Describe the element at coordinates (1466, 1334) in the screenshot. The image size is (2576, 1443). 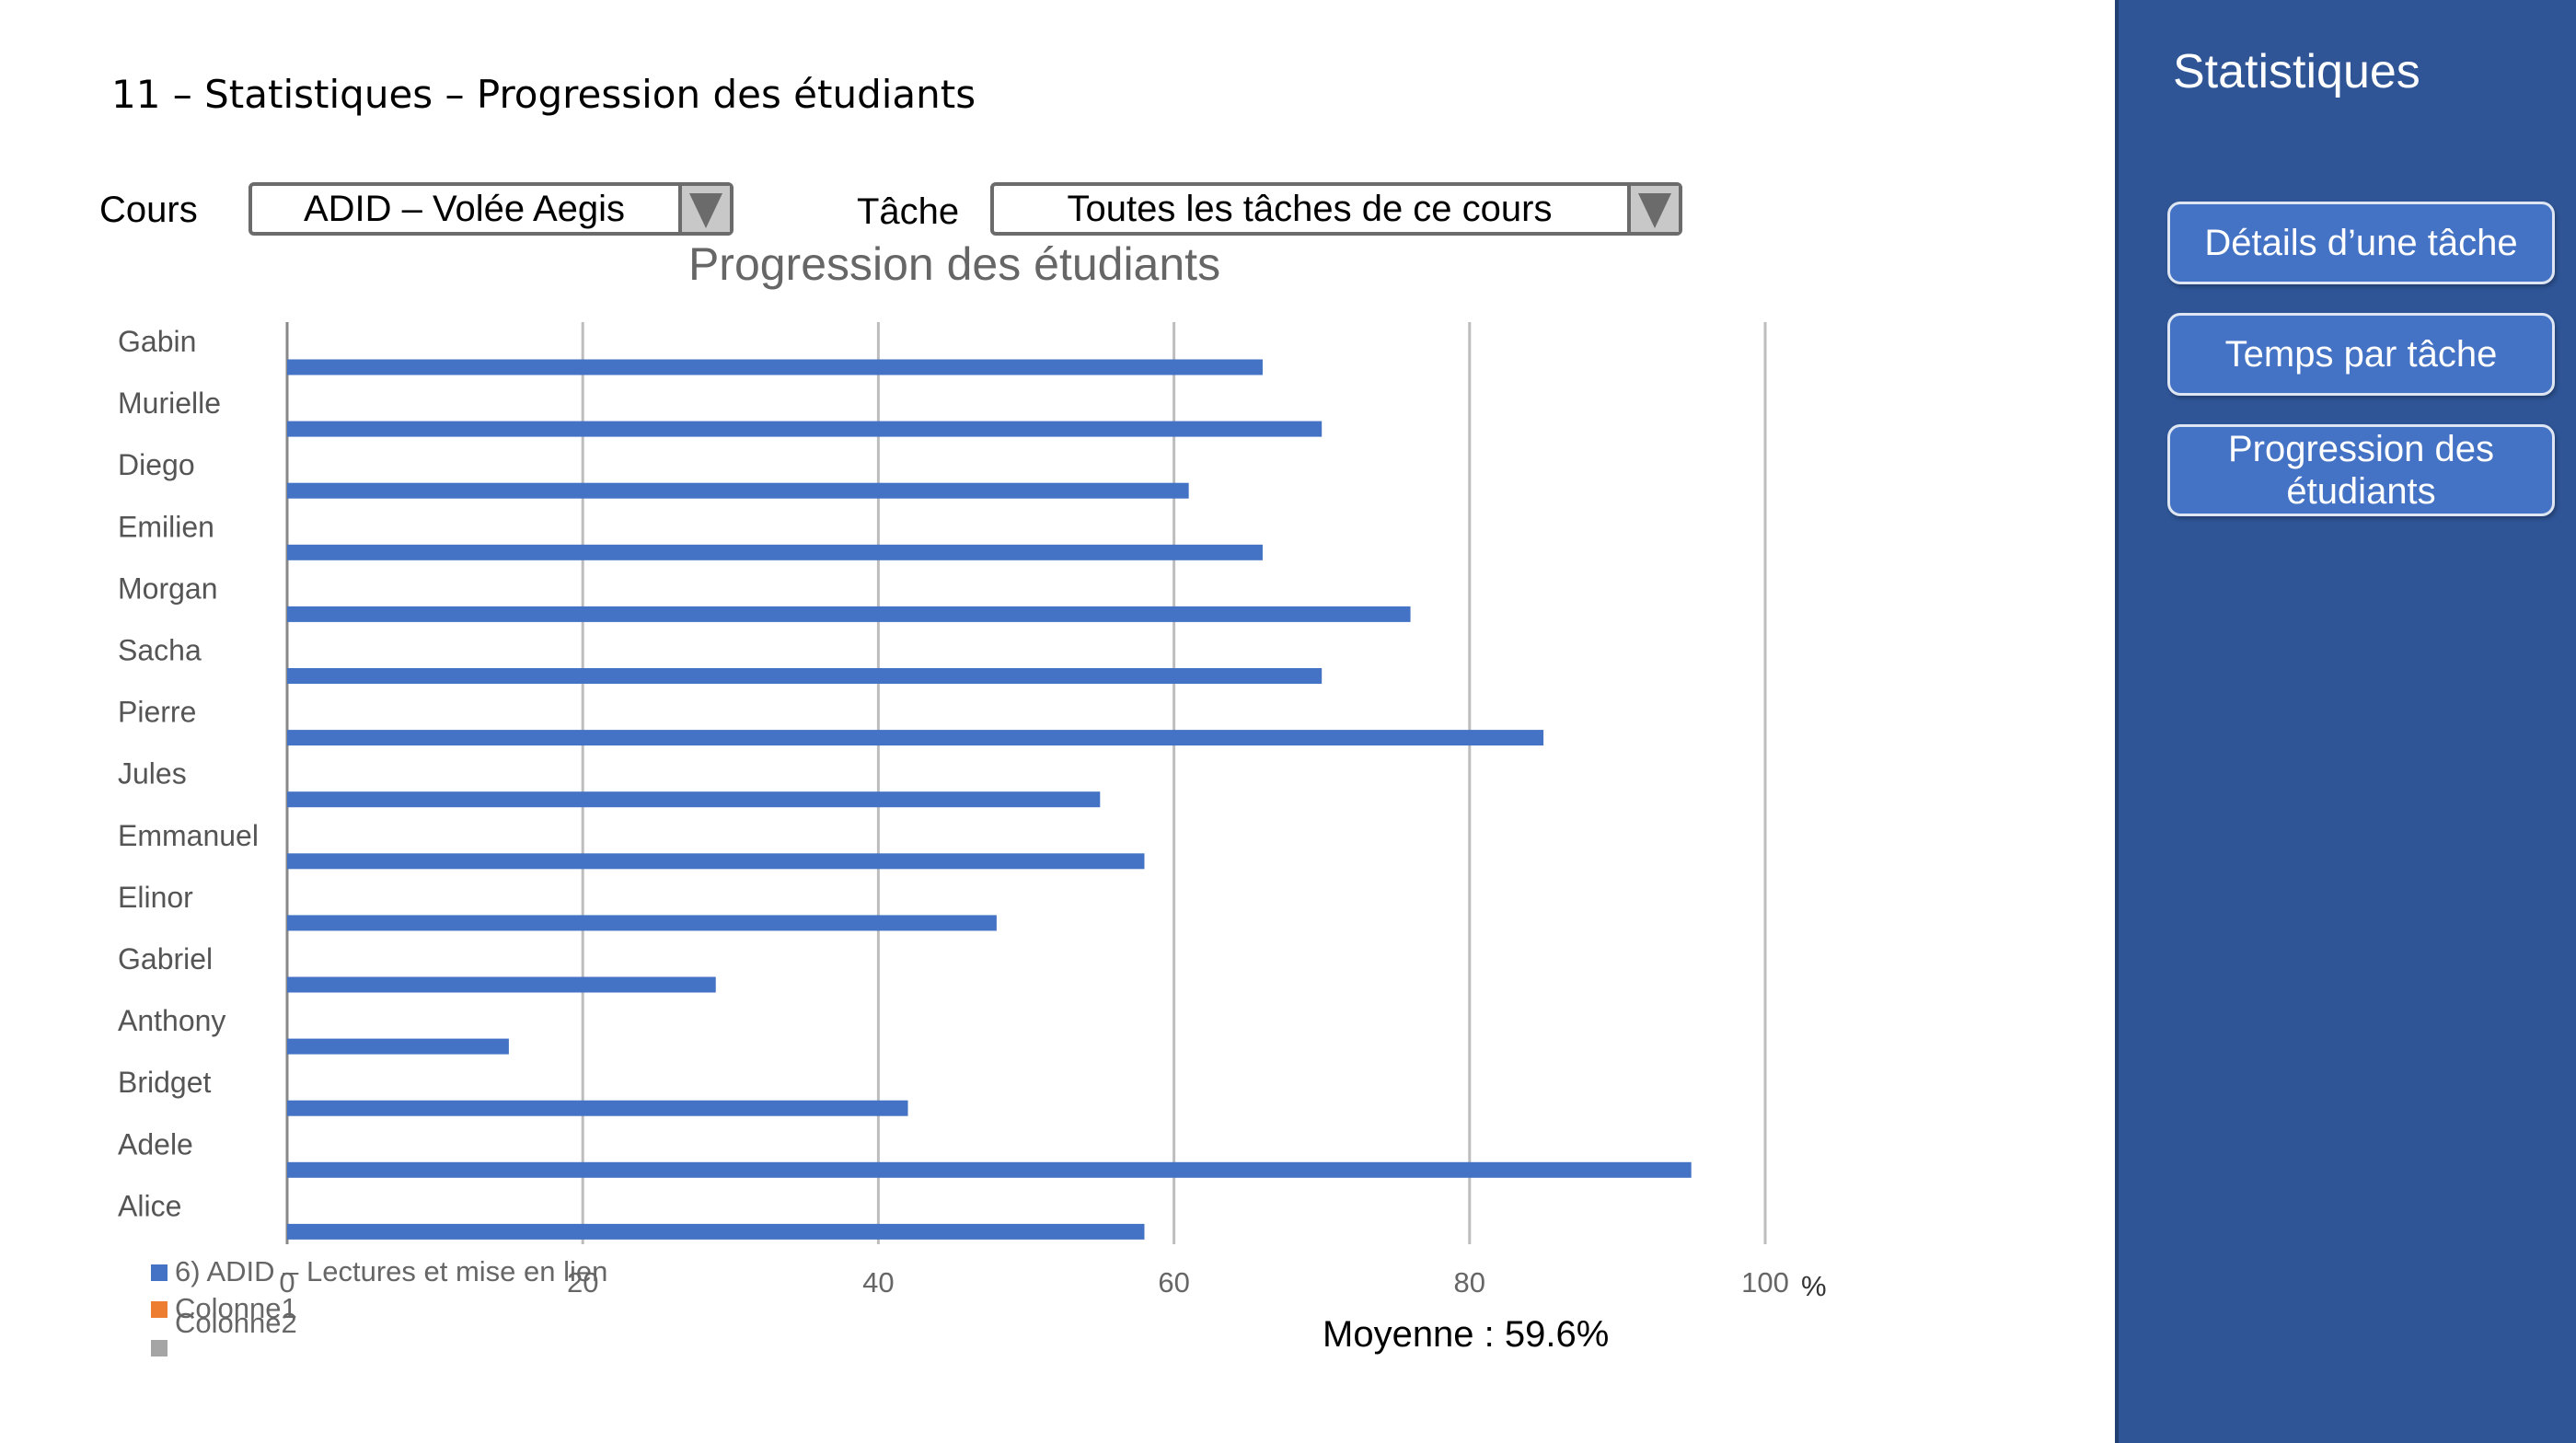
I see `average-value: Moyenne : 59.6%` at that location.